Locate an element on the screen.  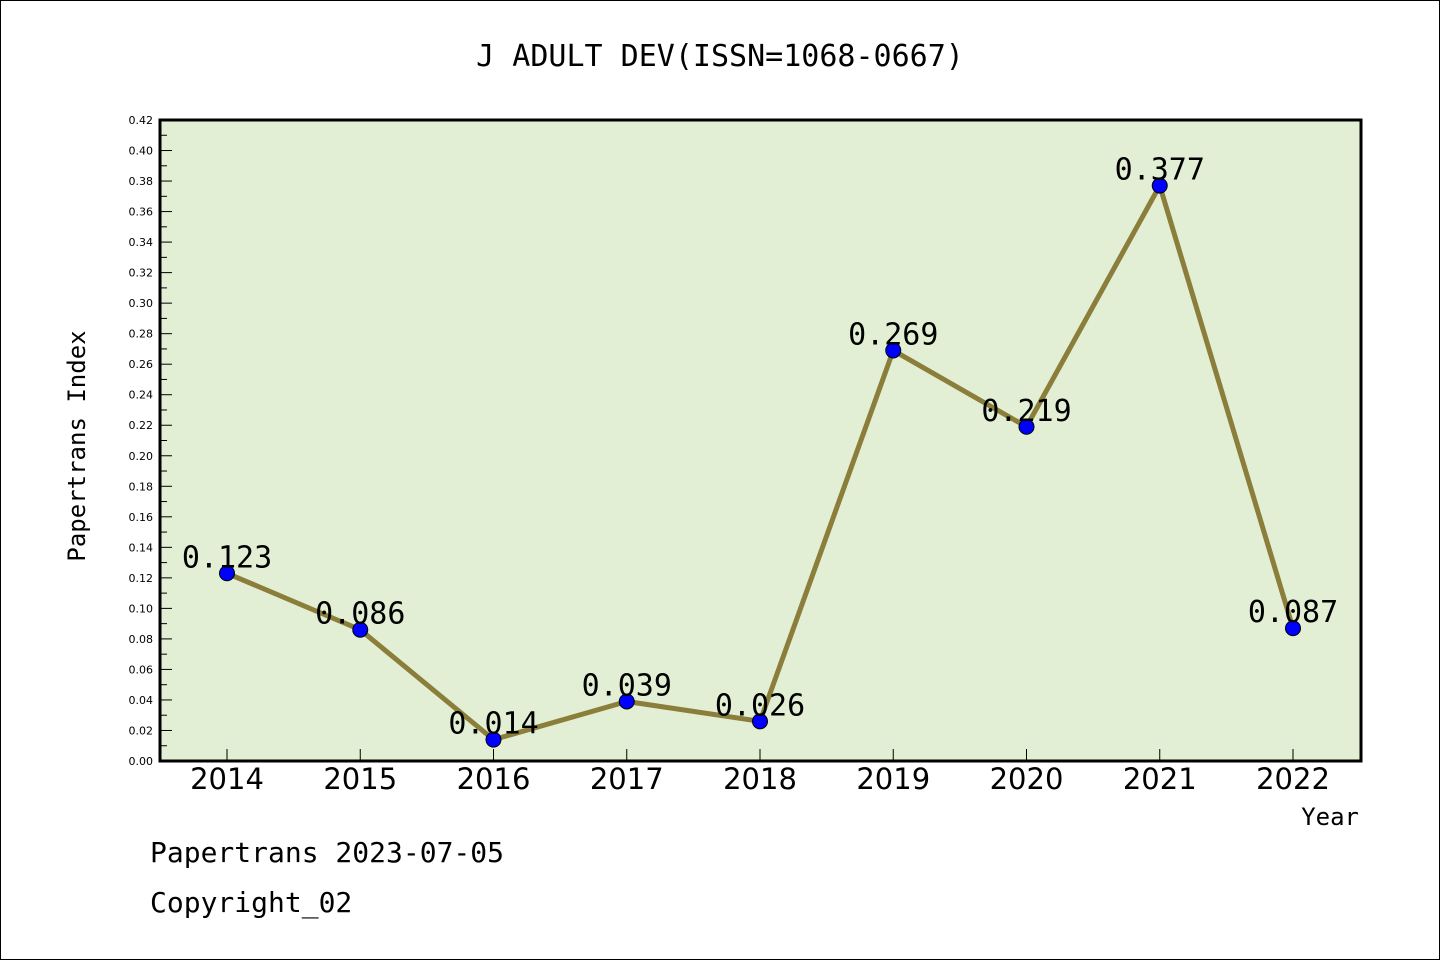
y-tick-label: 0.06 is located at coordinates (141, 669).